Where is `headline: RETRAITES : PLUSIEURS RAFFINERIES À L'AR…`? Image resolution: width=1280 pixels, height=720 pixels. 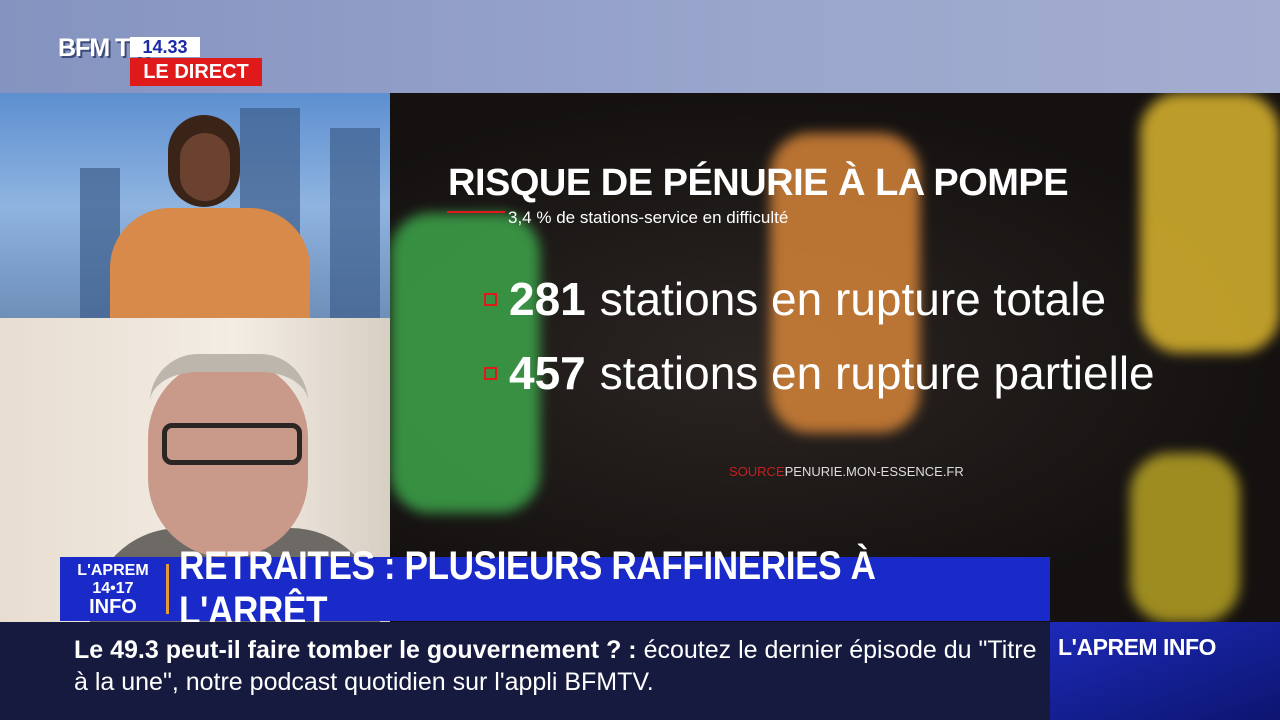 headline: RETRAITES : PLUSIEURS RAFFINERIES À L'AR… is located at coordinates (527, 588).